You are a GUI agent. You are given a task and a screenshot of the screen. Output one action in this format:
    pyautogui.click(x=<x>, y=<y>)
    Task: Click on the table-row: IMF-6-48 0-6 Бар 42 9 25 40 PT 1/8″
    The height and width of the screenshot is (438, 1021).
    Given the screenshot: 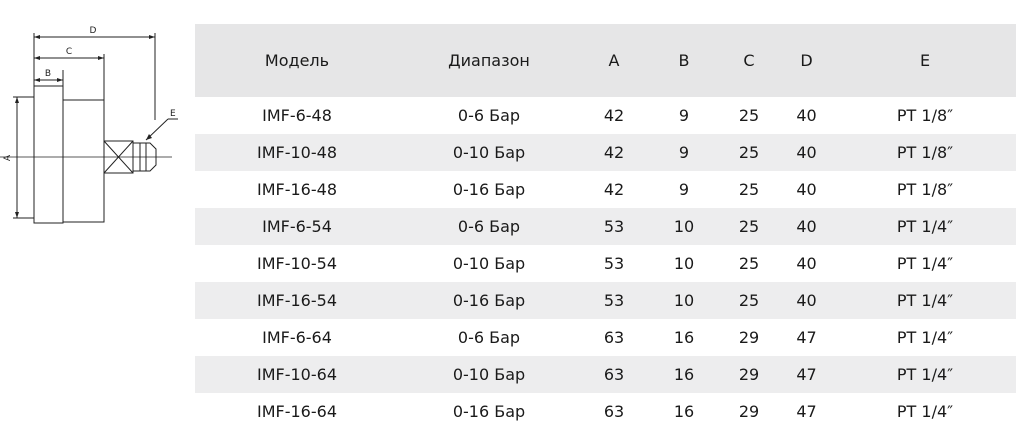 What is the action you would take?
    pyautogui.click(x=605, y=115)
    